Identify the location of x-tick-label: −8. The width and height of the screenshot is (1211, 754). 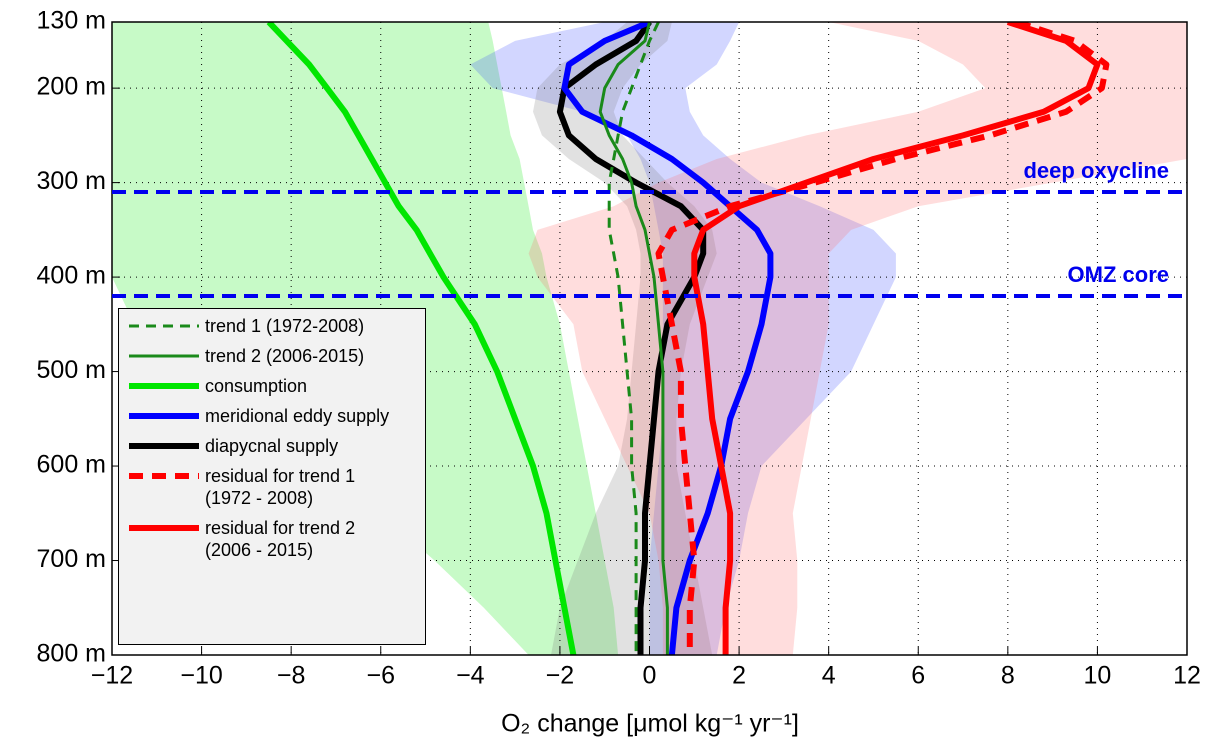
(291, 676).